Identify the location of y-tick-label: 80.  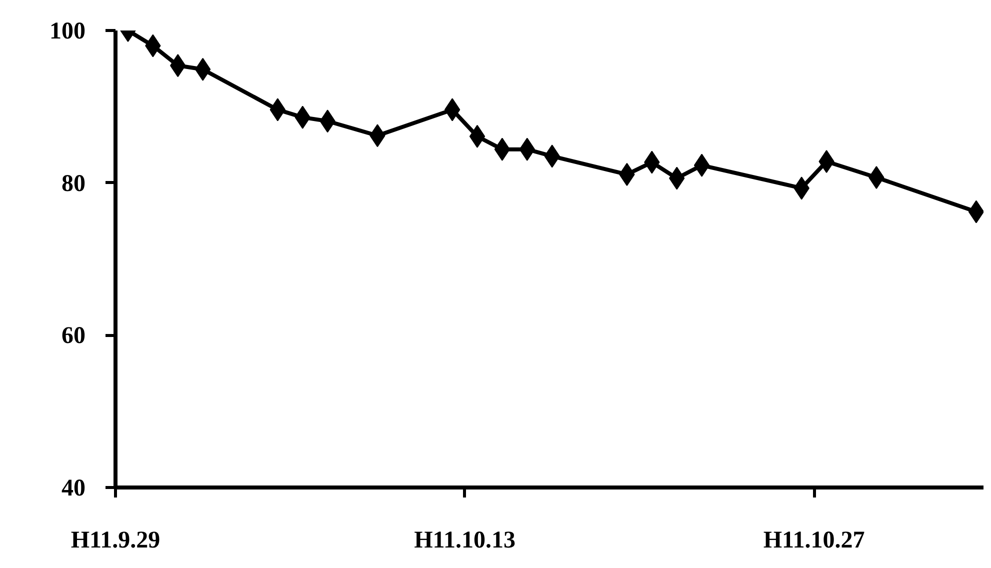
(74, 183).